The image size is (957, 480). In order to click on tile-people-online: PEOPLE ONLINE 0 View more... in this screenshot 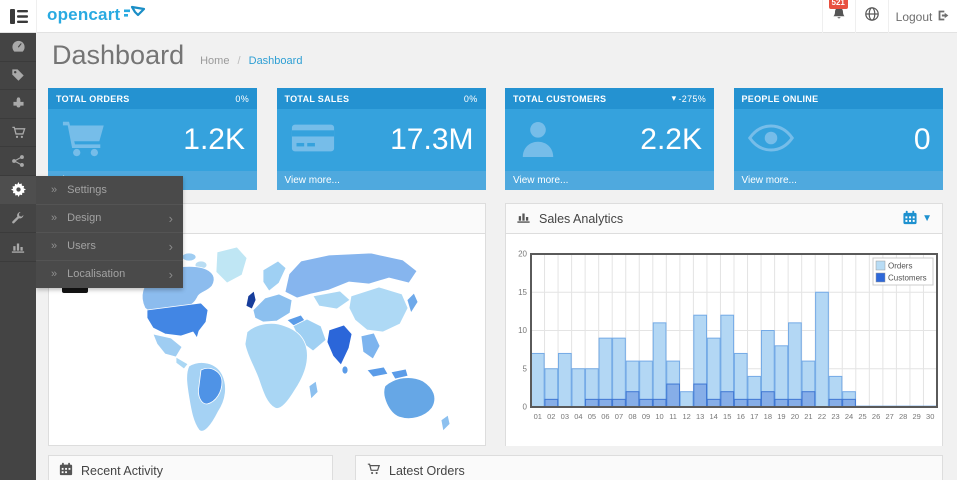, I will do `click(838, 139)`.